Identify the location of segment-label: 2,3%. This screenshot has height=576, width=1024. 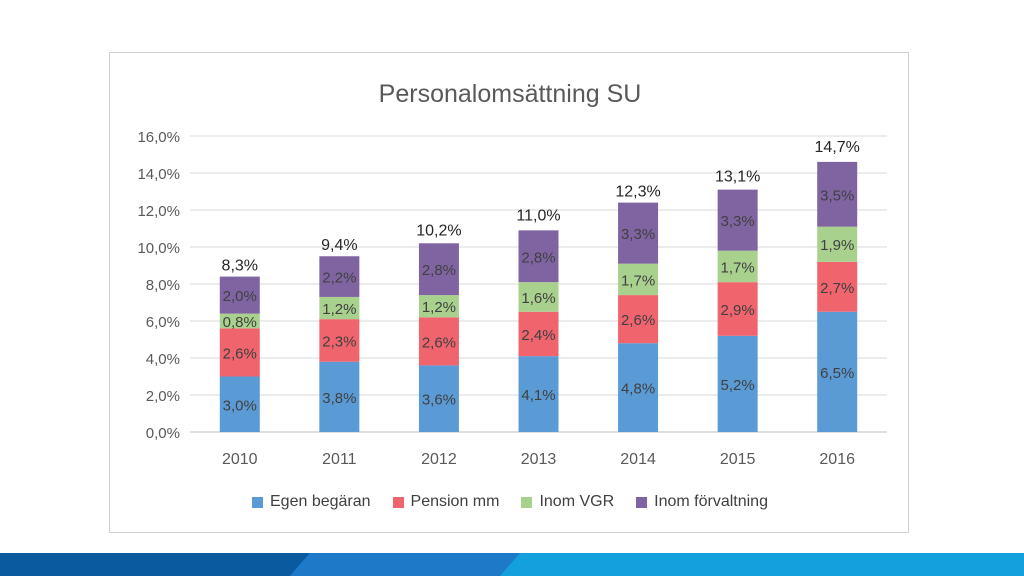
(339, 341).